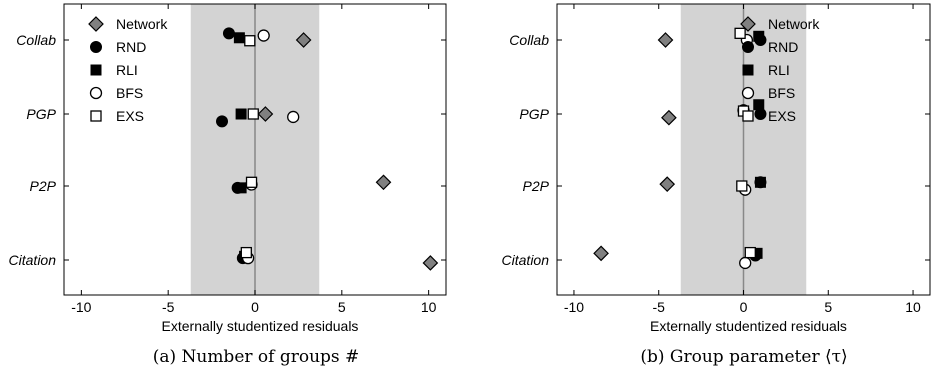  I want to click on data-point-rnd-collab, so click(228, 33).